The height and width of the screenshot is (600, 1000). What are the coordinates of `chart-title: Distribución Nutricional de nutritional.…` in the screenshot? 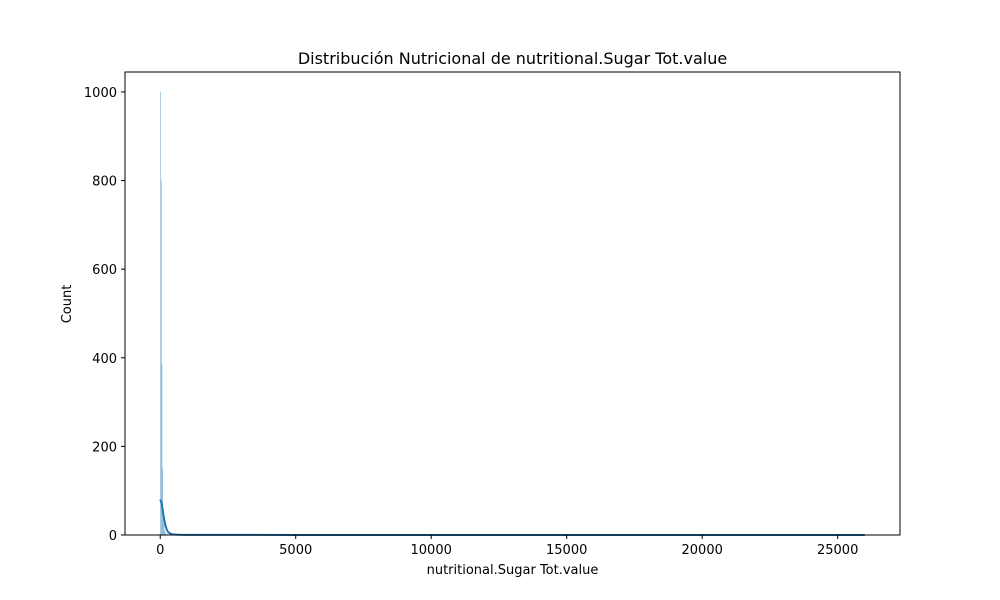 It's located at (512, 58).